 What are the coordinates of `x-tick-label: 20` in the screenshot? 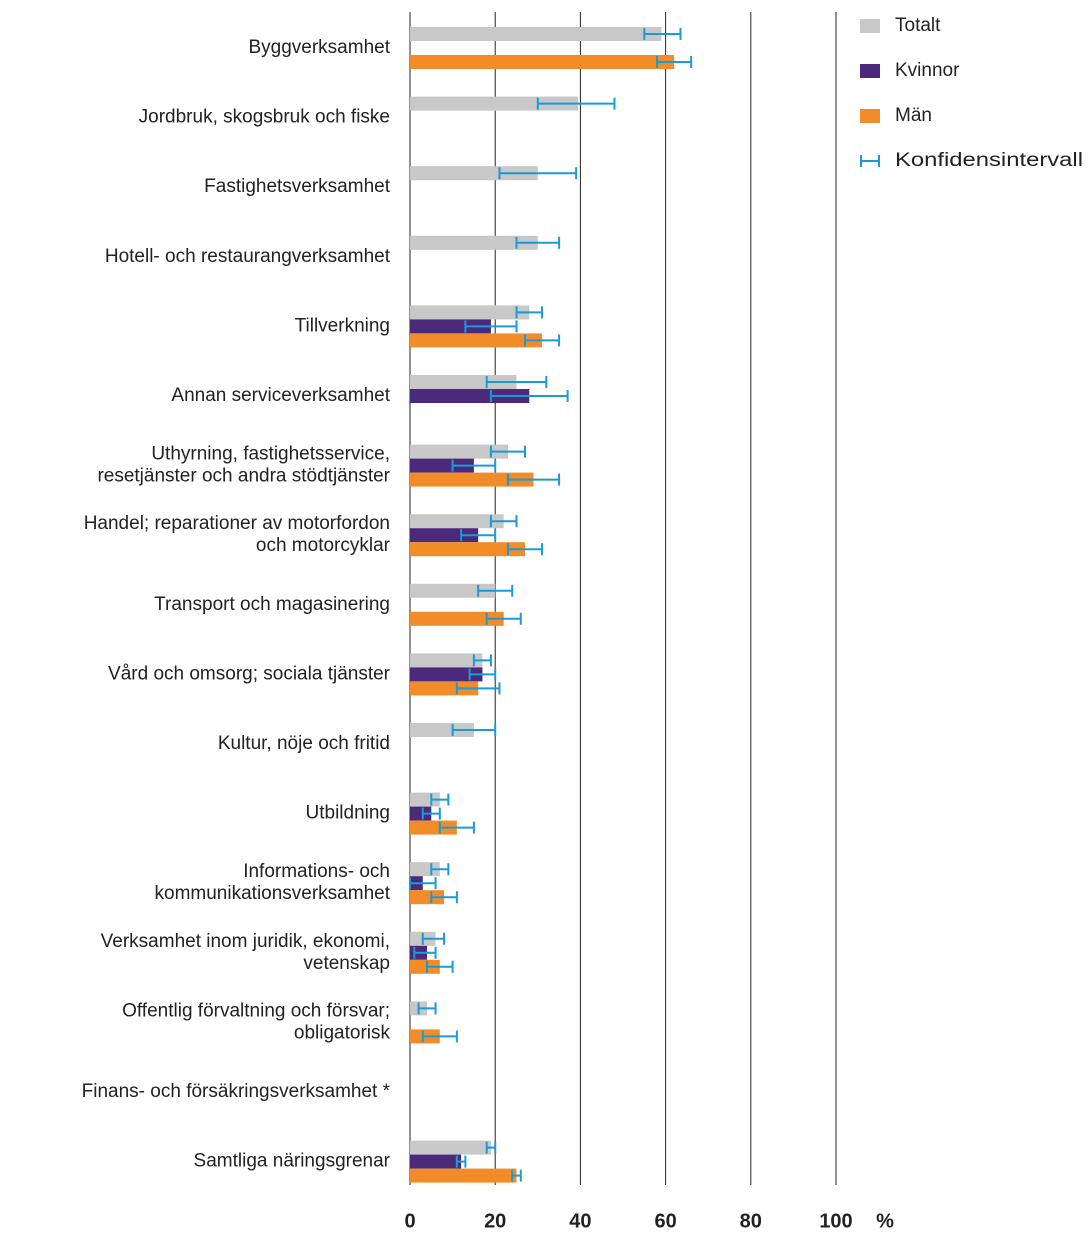 It's located at (495, 1221).